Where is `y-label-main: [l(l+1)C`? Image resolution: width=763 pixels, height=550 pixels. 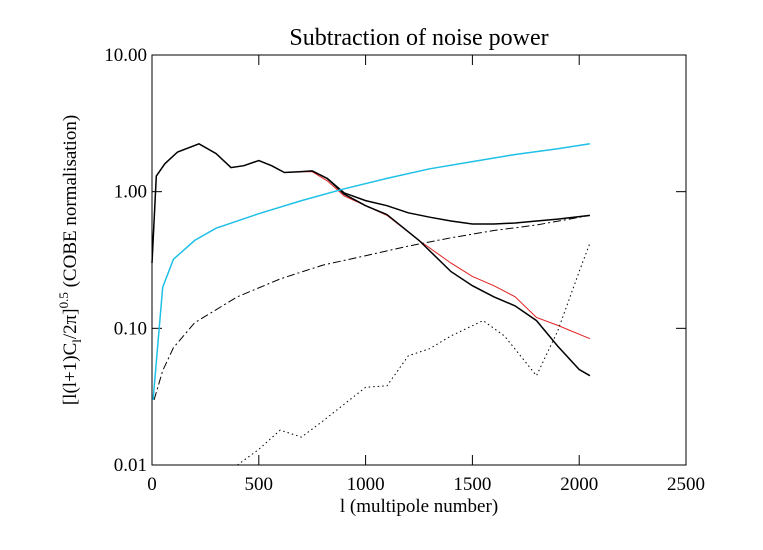
y-label-main: [l(l+1)C is located at coordinates (70, 374).